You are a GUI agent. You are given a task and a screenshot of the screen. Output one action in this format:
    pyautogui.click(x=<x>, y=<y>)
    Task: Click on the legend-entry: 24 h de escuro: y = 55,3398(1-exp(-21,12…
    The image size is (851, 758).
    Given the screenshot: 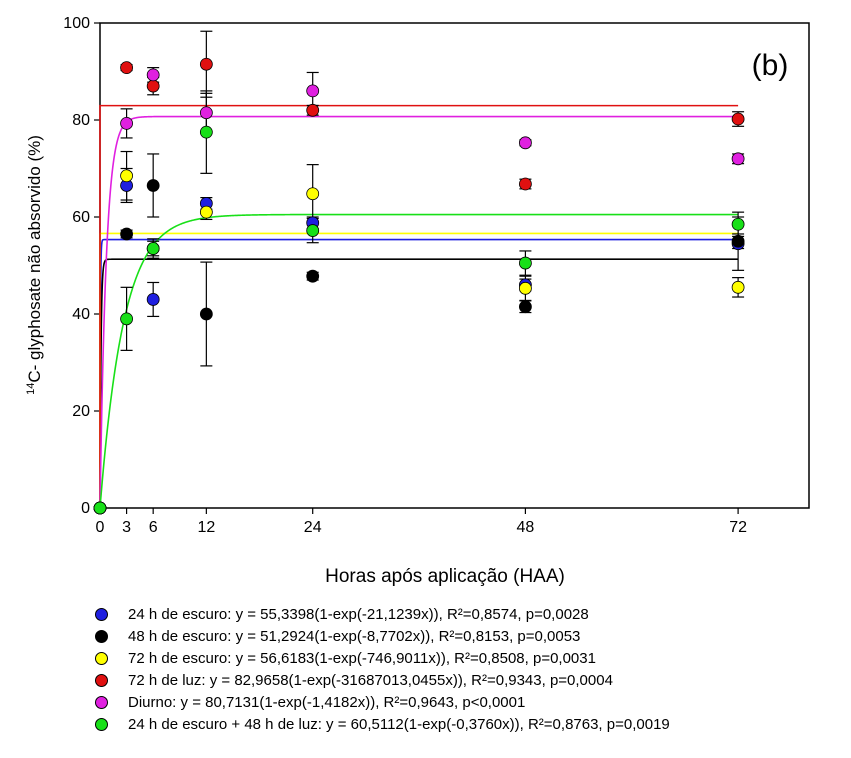 What is the action you would take?
    pyautogui.click(x=470, y=614)
    